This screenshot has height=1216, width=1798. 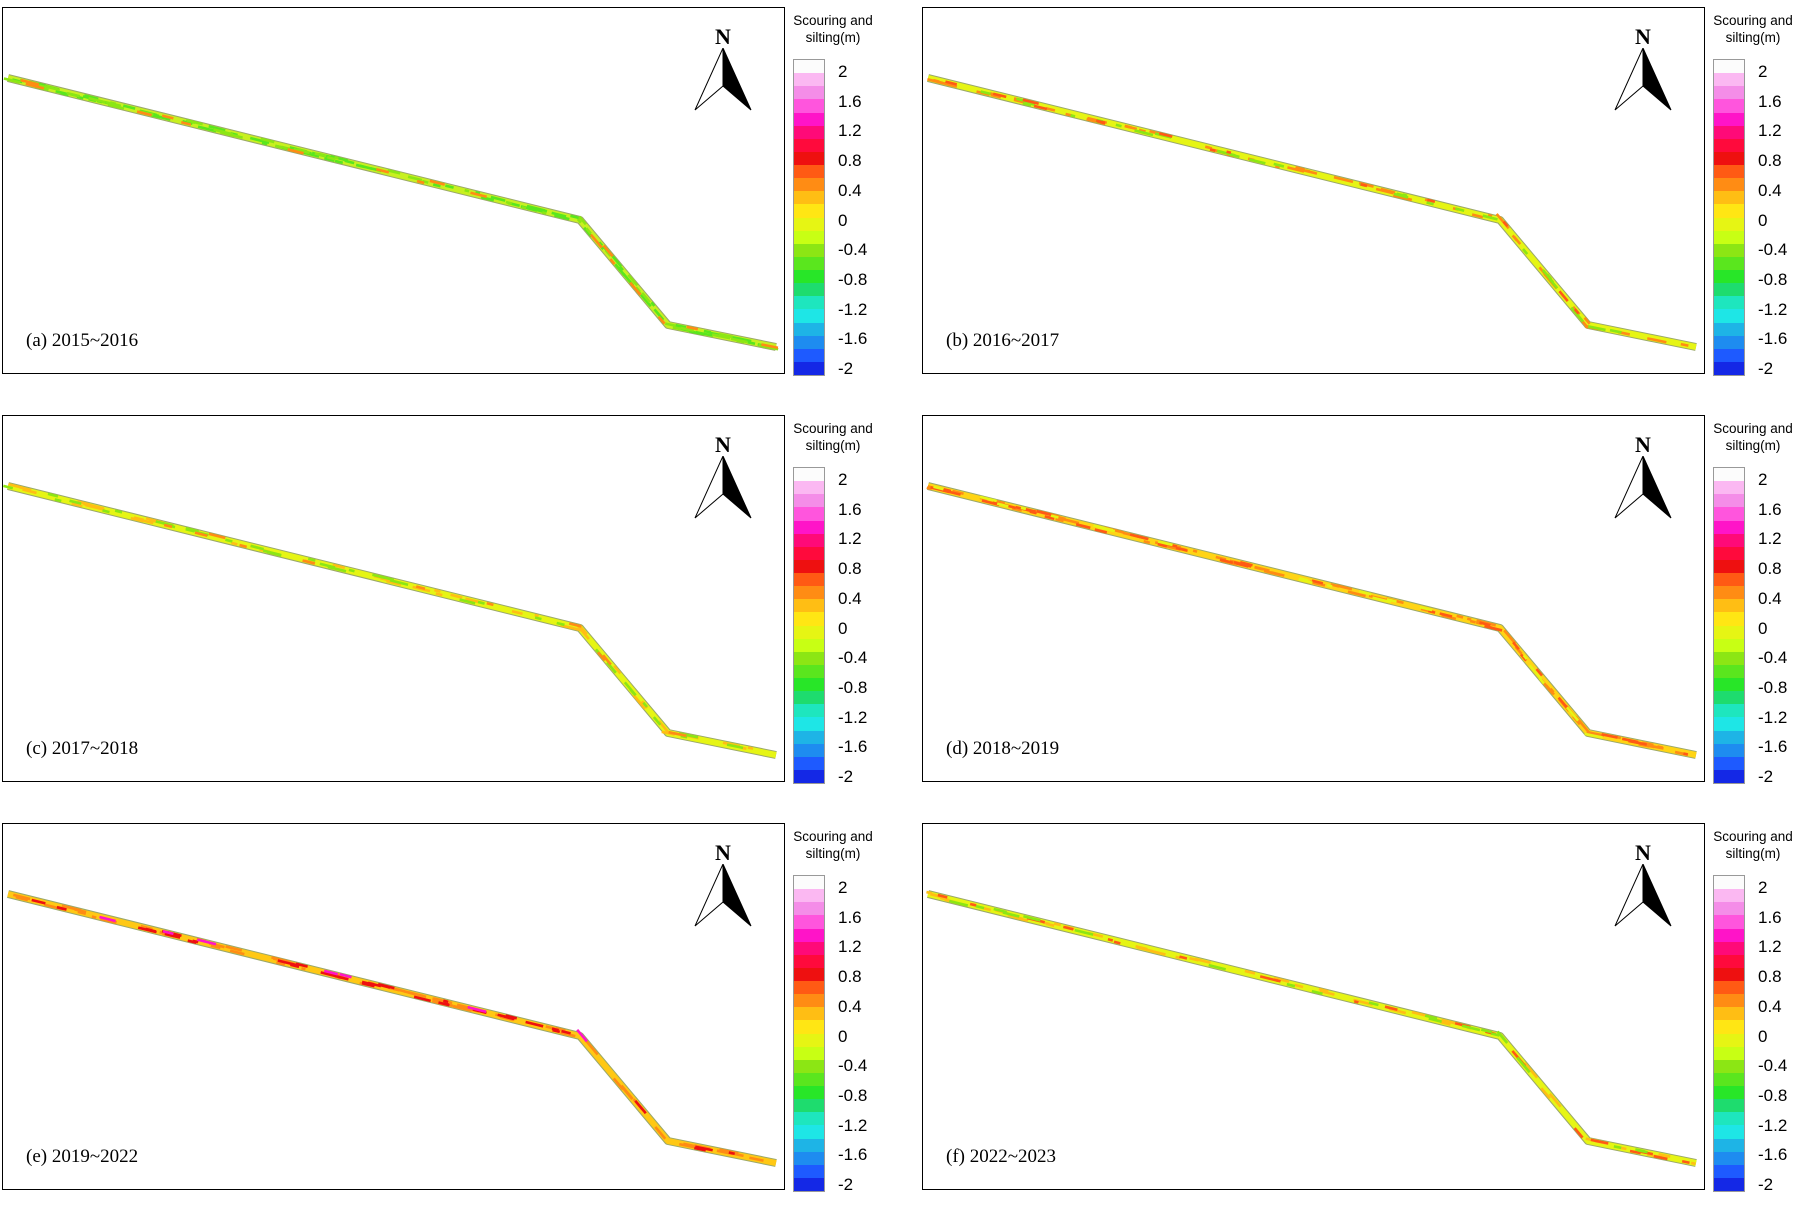 What do you see at coordinates (1729, 1033) in the screenshot?
I see `legend-colorbar` at bounding box center [1729, 1033].